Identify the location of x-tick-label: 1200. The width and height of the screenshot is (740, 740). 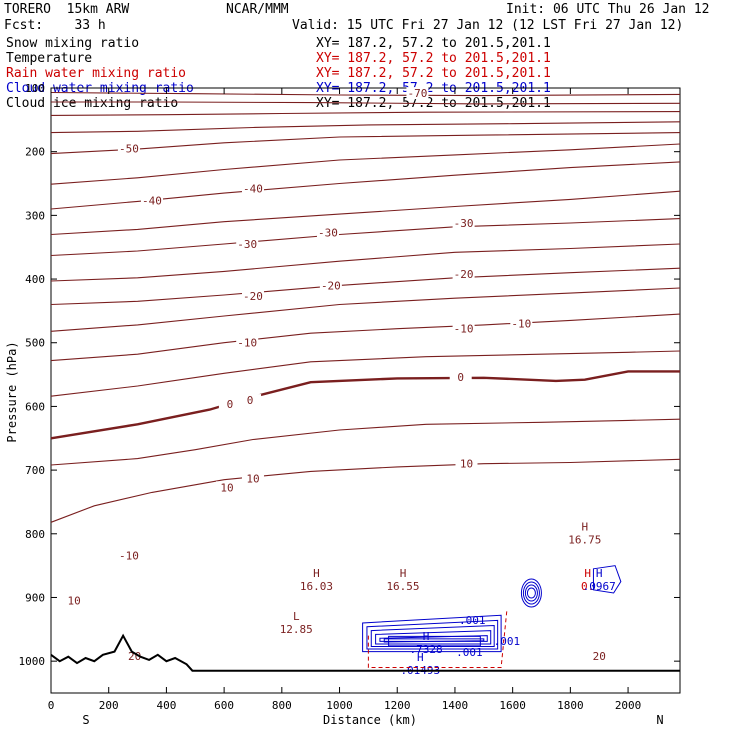
(397, 705).